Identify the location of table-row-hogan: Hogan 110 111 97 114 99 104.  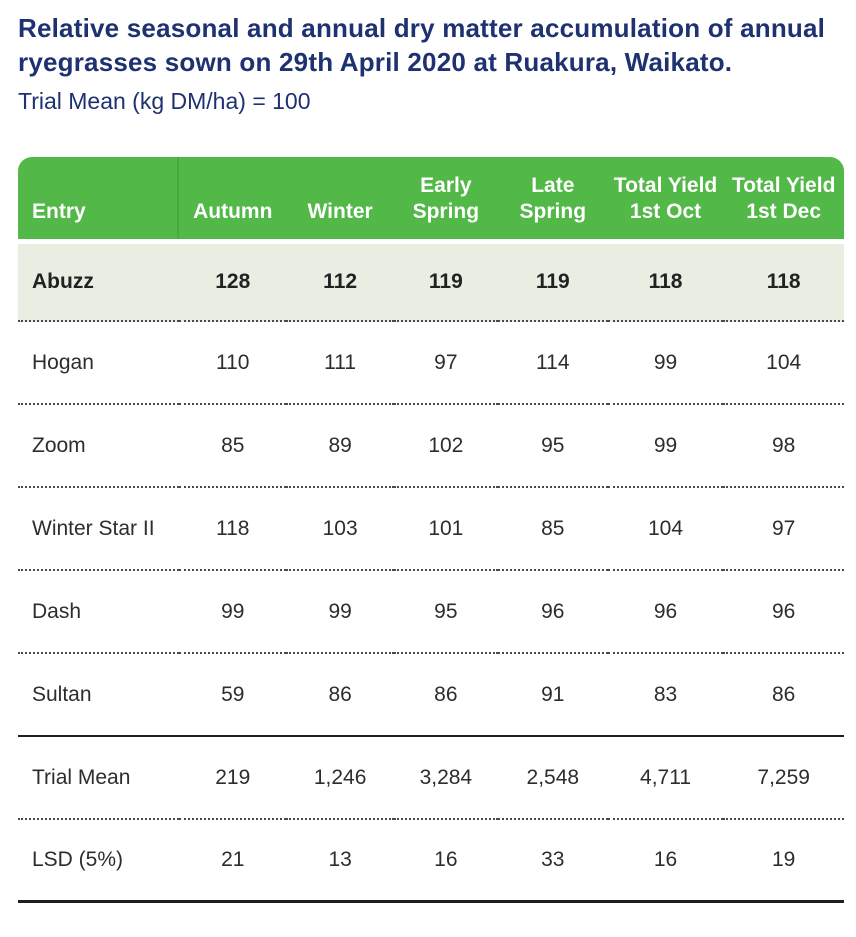
(431, 364).